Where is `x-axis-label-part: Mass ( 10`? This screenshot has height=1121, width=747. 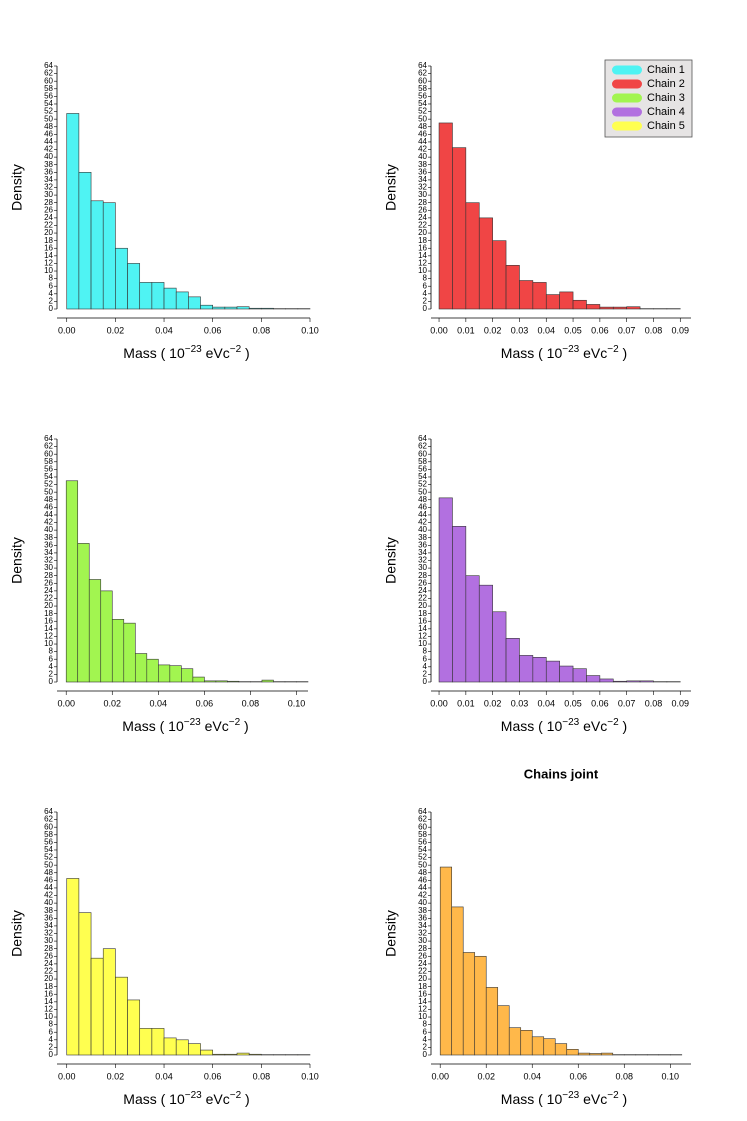
x-axis-label-part: Mass ( 10 is located at coordinates (532, 726).